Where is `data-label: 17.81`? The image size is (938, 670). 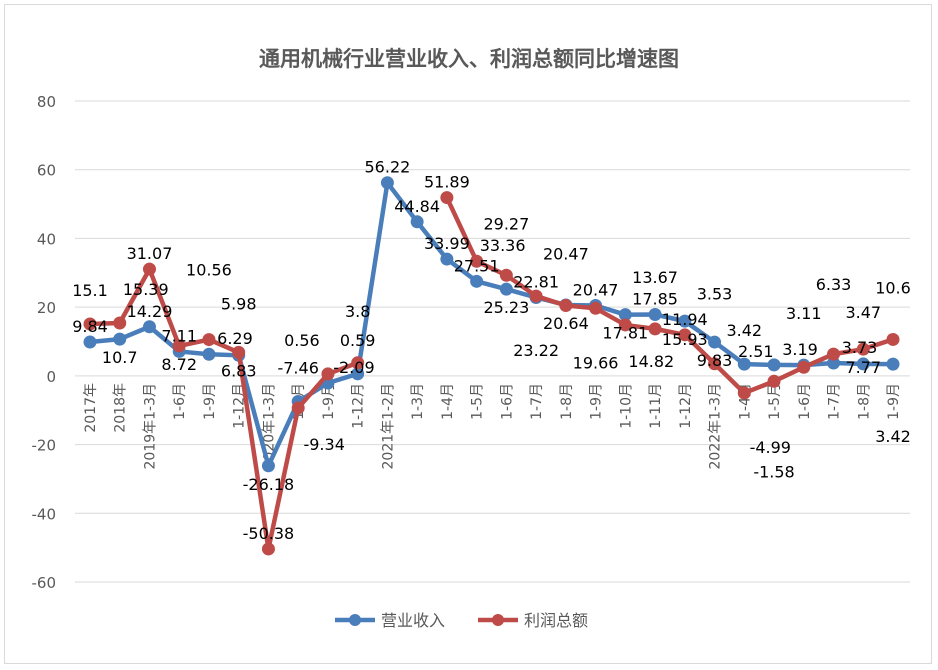 data-label: 17.81 is located at coordinates (625, 333).